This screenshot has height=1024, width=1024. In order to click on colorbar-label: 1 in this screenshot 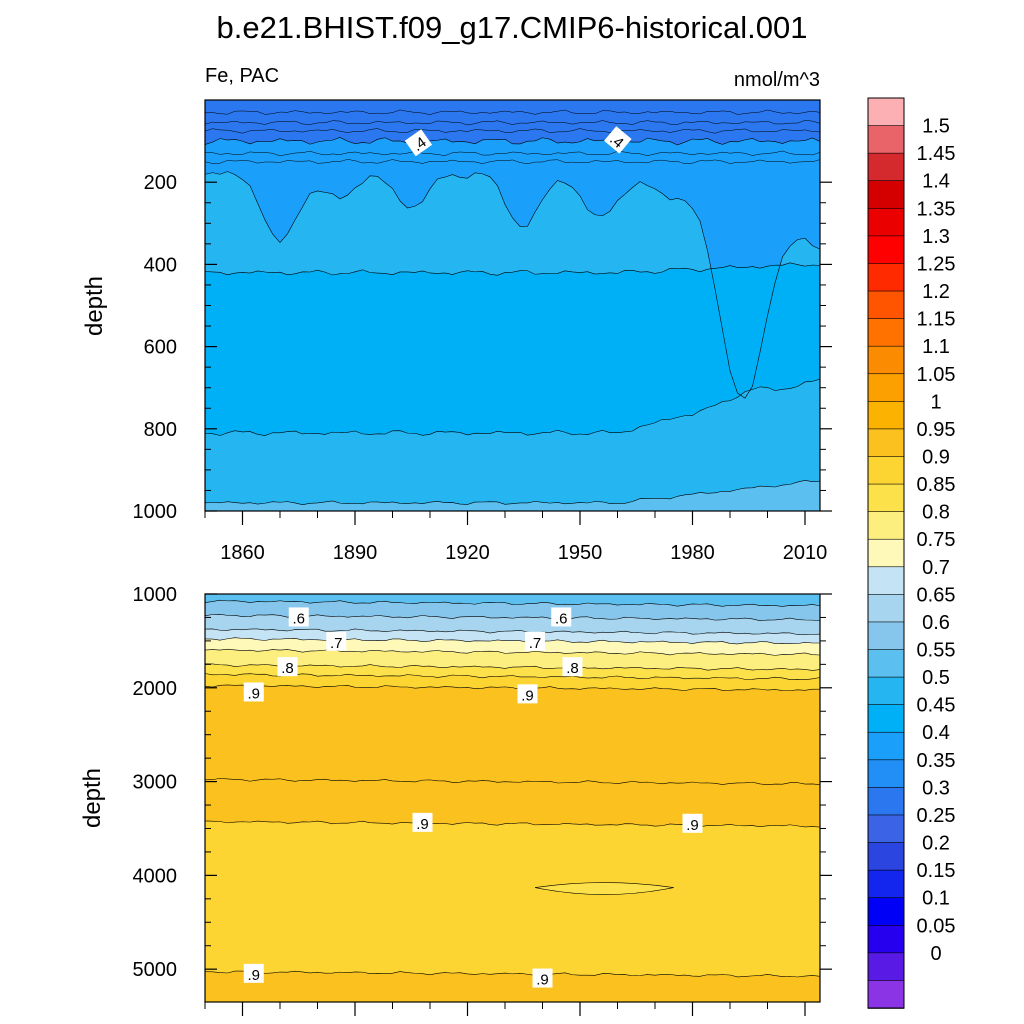, I will do `click(935, 402)`.